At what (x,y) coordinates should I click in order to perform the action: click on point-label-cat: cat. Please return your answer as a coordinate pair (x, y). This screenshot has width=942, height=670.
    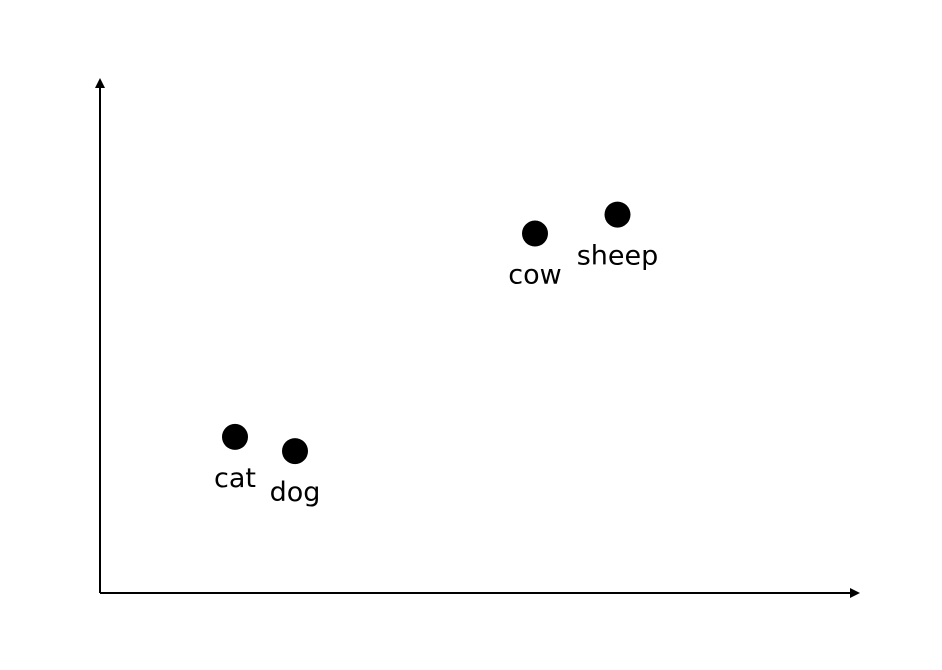
    Looking at the image, I should click on (235, 478).